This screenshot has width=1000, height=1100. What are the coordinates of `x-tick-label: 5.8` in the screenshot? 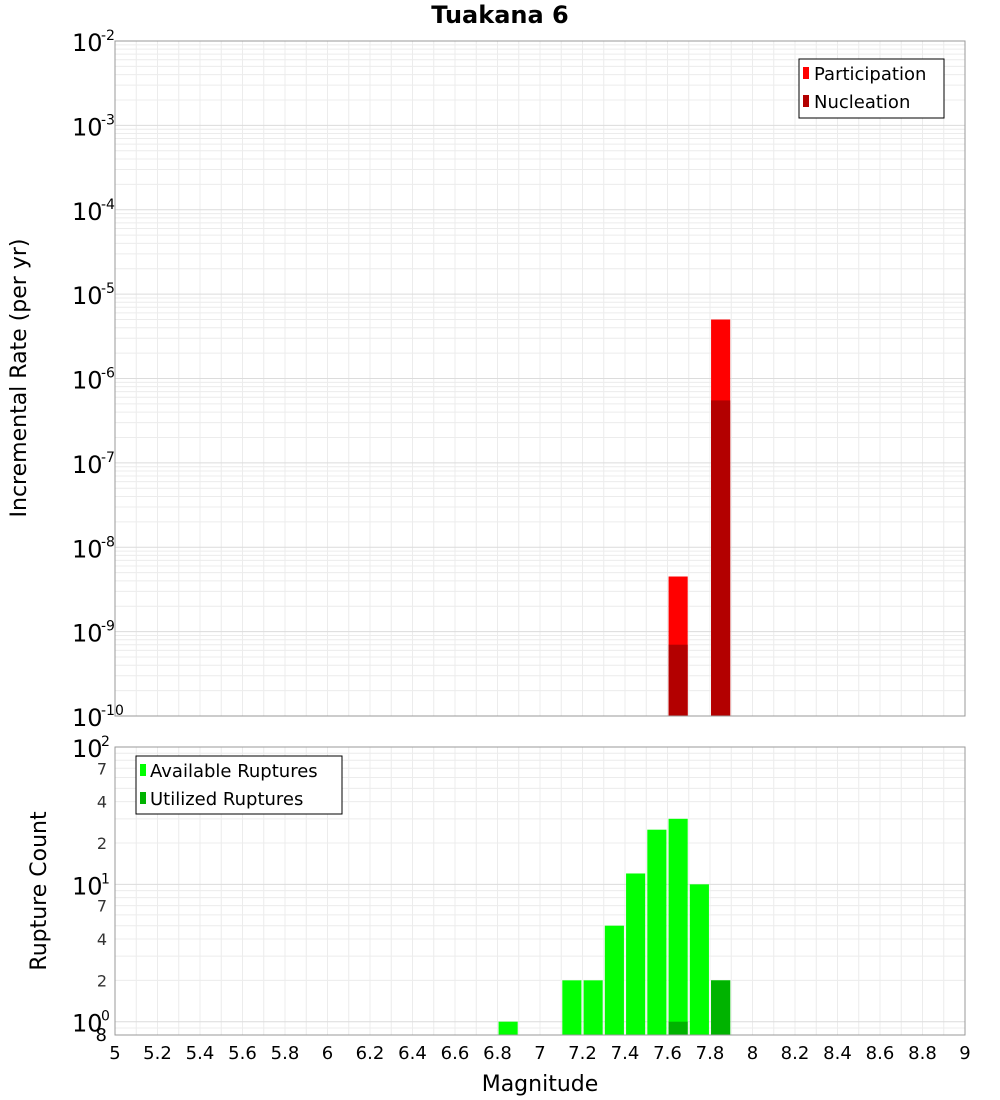 It's located at (285, 1053).